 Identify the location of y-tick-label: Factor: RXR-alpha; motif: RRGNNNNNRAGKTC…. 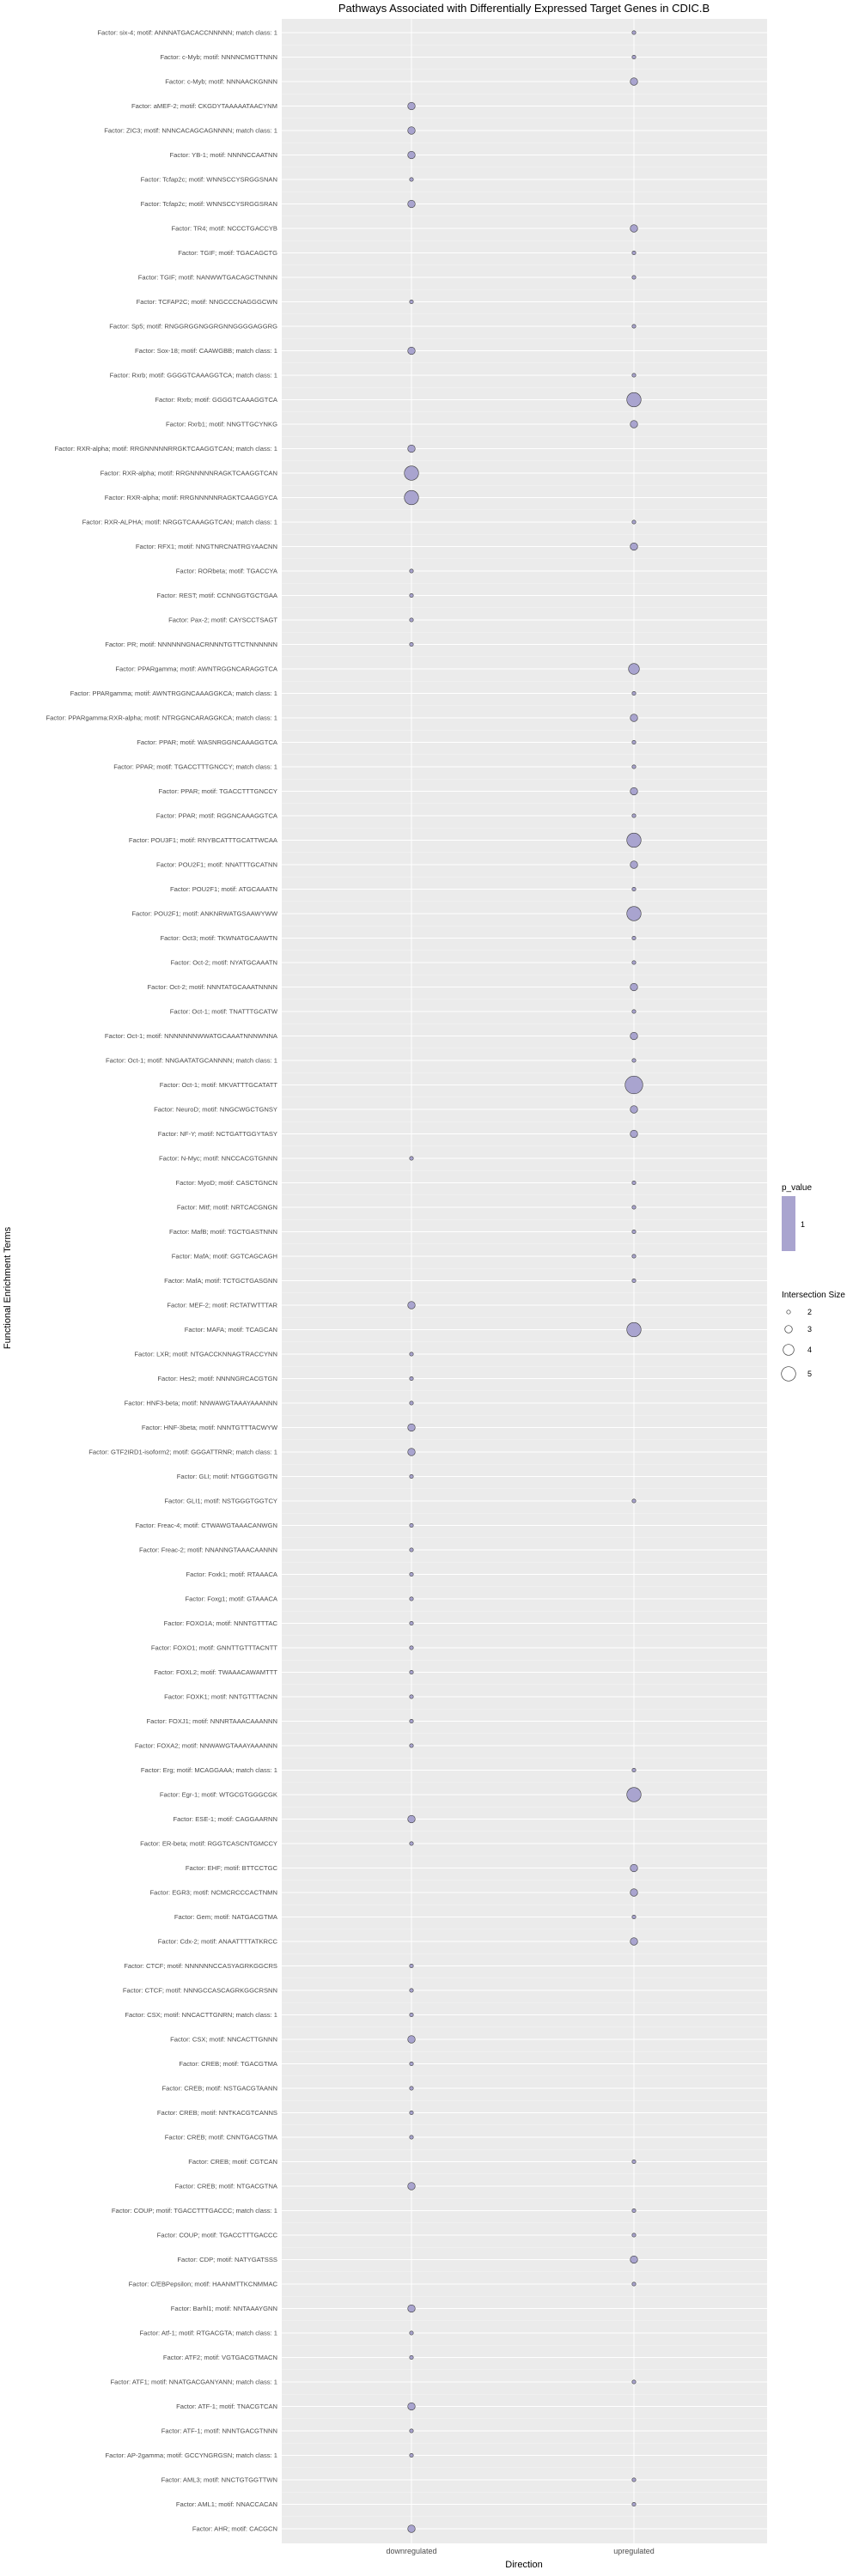
(191, 497).